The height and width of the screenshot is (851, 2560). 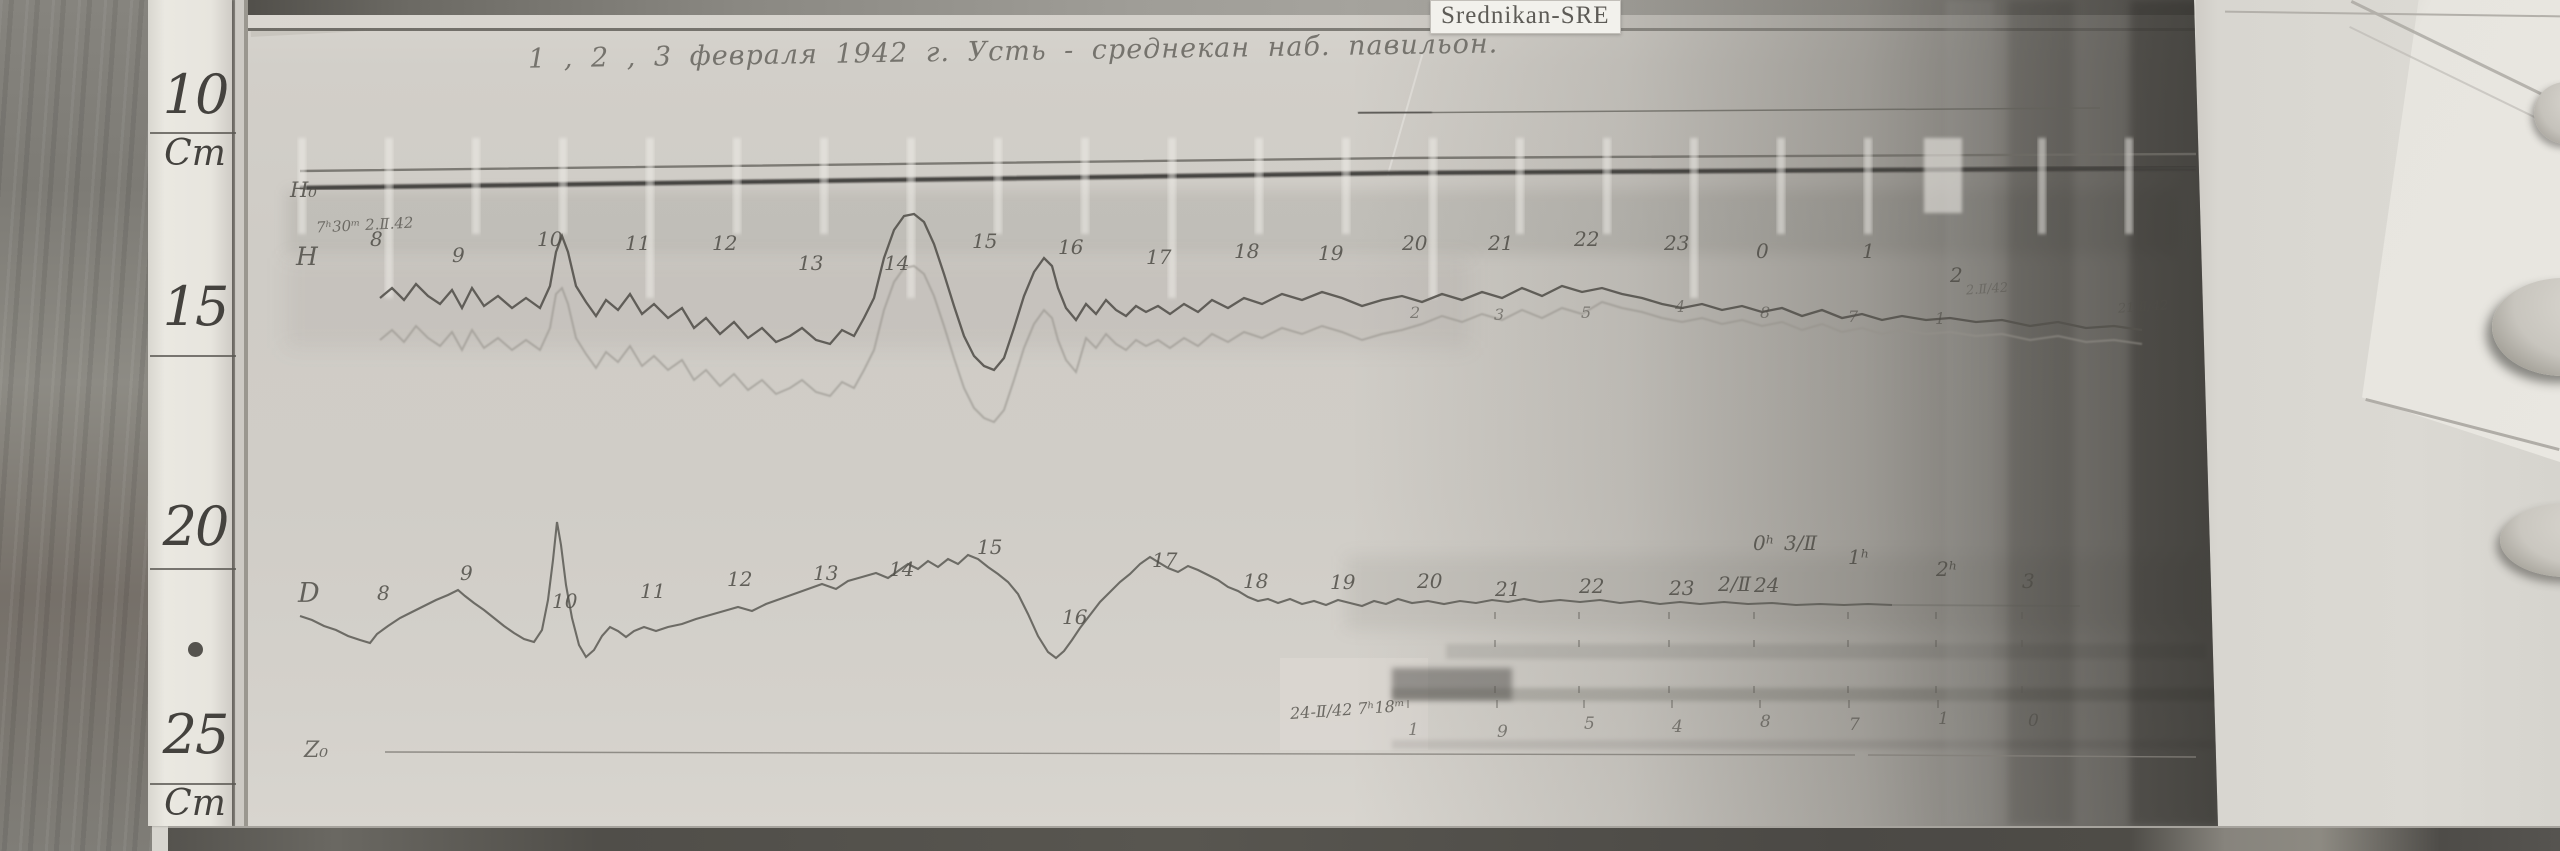 What do you see at coordinates (196, 526) in the screenshot?
I see `ruler-cm-mark: 20` at bounding box center [196, 526].